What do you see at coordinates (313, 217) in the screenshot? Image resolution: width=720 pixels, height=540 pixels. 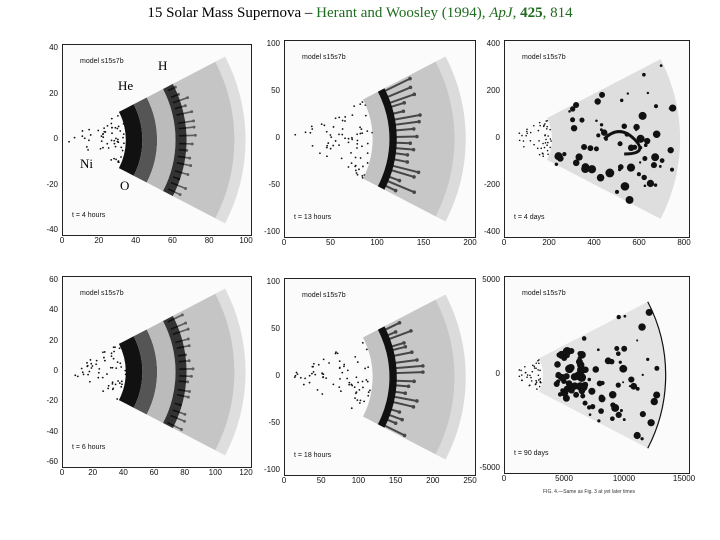 I see `time-label: t = 13 hours` at bounding box center [313, 217].